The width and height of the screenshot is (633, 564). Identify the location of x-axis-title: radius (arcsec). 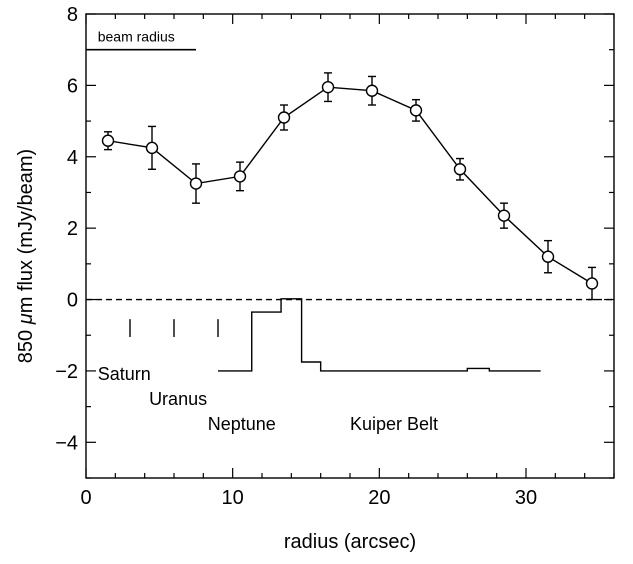
(350, 542).